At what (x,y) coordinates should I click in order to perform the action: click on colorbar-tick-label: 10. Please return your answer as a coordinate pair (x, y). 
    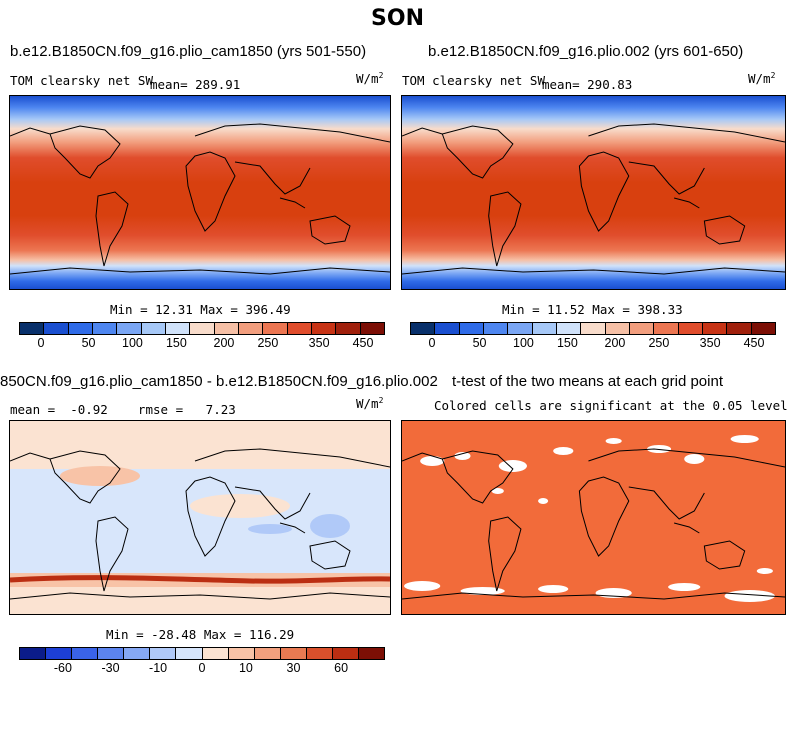
    Looking at the image, I should click on (245, 668).